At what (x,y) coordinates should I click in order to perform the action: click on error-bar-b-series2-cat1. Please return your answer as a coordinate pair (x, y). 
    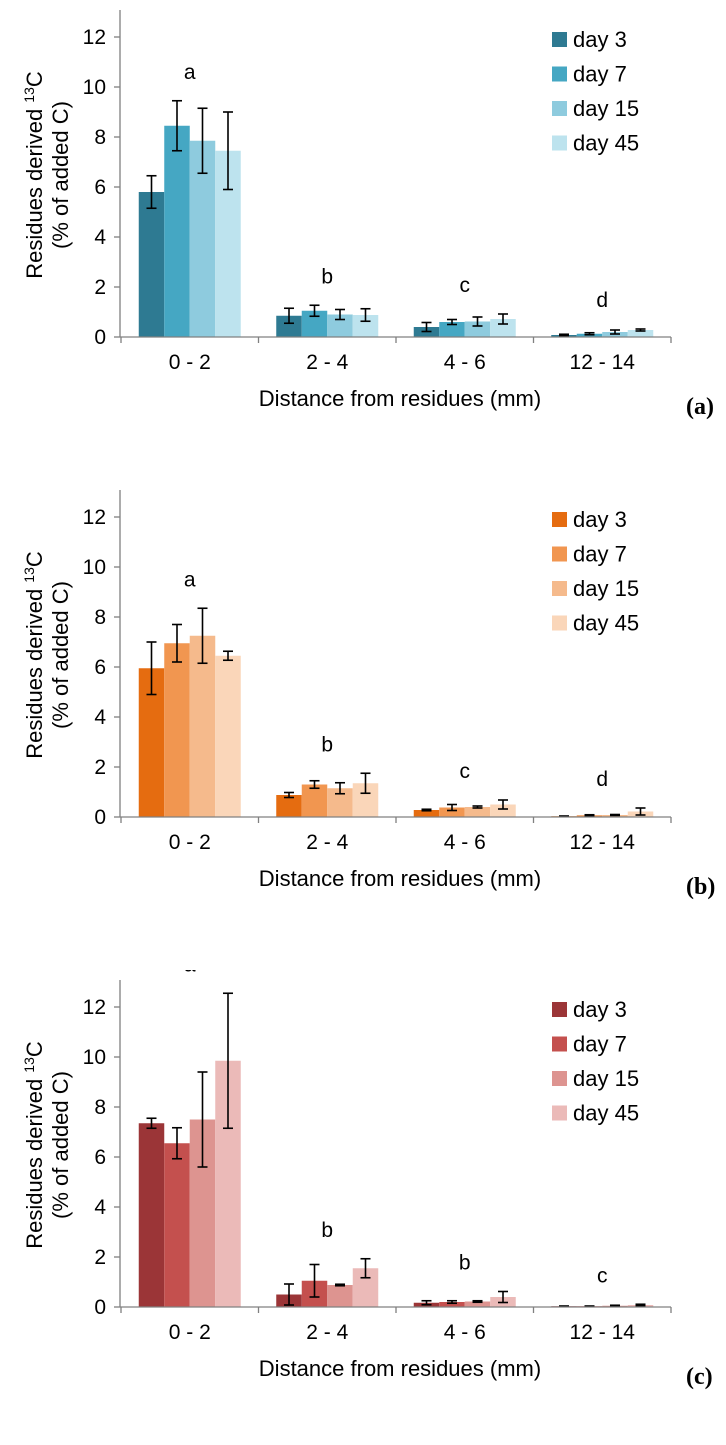
    Looking at the image, I should click on (177, 643).